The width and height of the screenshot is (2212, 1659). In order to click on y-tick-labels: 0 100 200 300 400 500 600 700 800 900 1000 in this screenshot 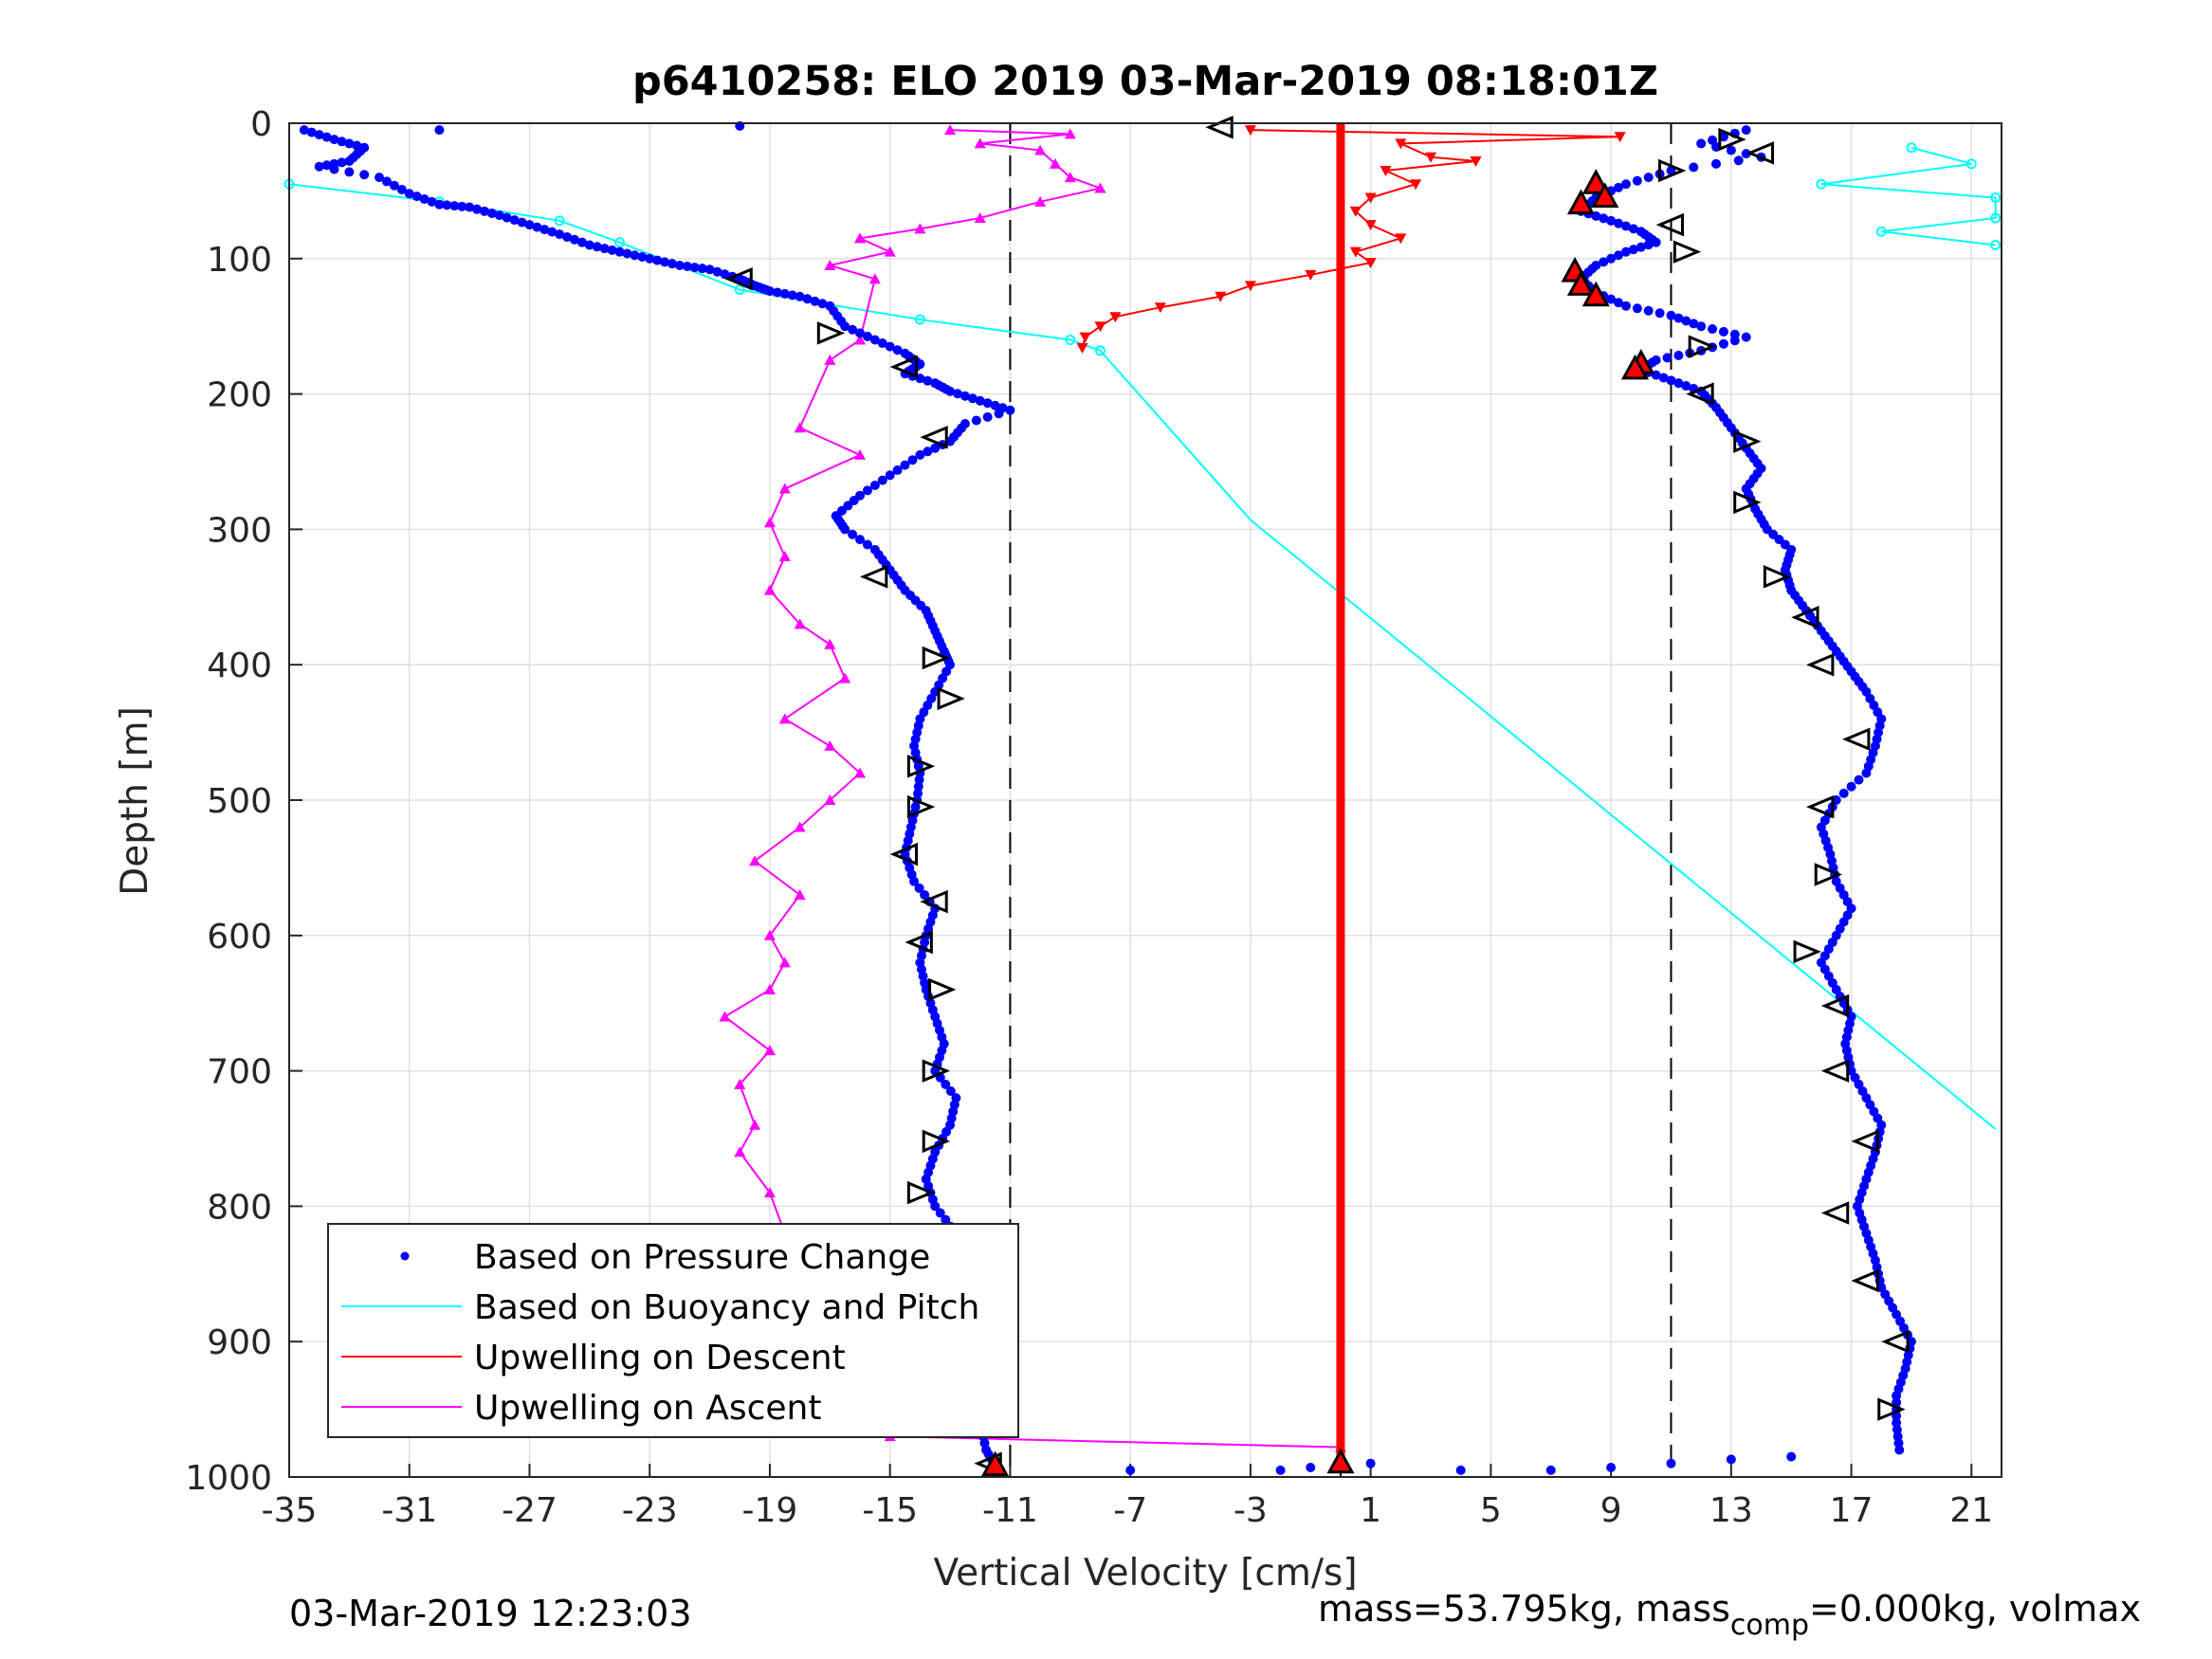, I will do `click(228, 801)`.